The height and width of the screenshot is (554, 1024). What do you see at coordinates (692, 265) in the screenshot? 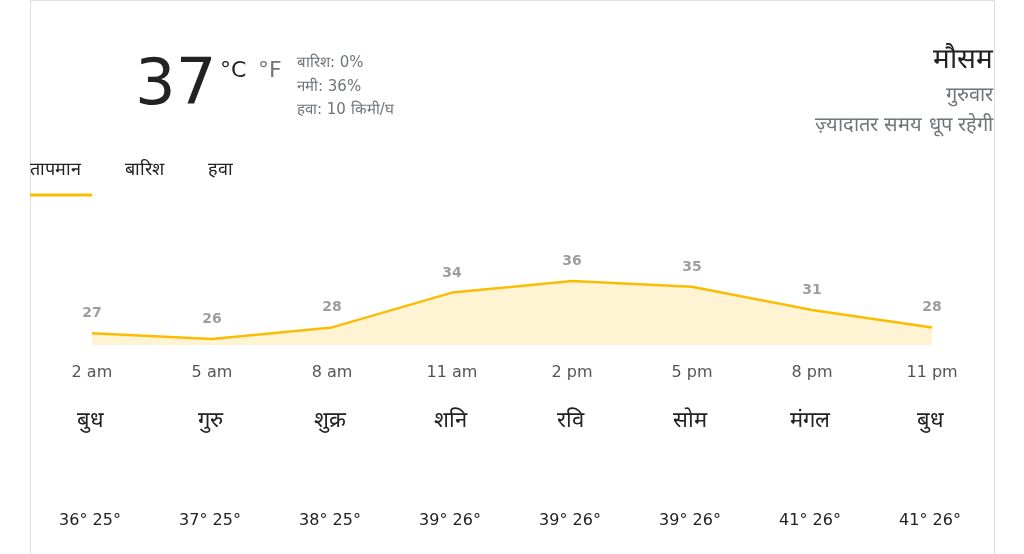
I see `data-label: 35` at bounding box center [692, 265].